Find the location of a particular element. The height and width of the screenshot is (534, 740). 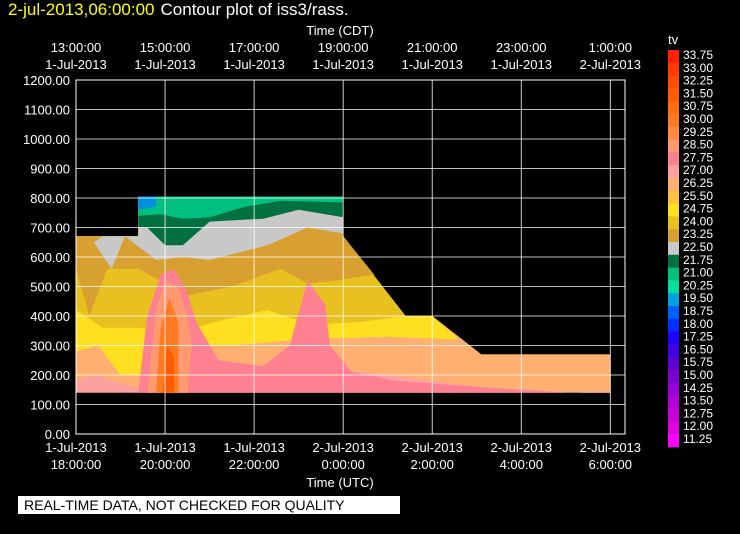

y-tick-label: 200.00 is located at coordinates (50, 375).